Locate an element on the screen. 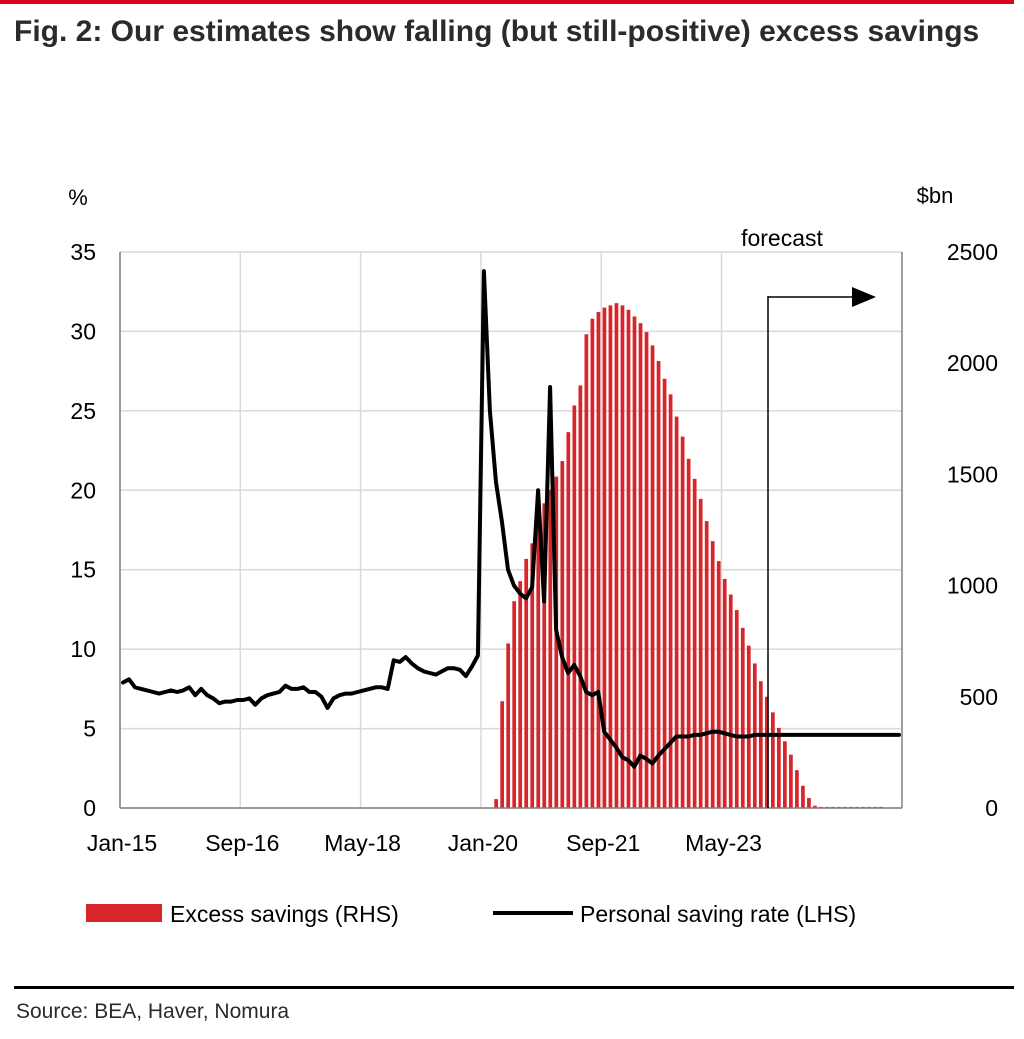  x-tick-label: Sep-21 is located at coordinates (603, 843).